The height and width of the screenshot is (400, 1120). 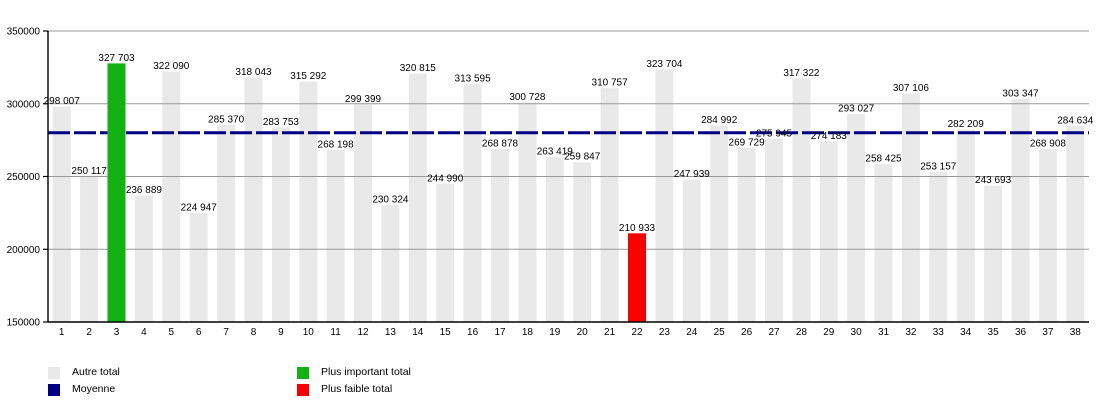 I want to click on legend-item-moyenne: Moyenne, so click(x=81, y=389).